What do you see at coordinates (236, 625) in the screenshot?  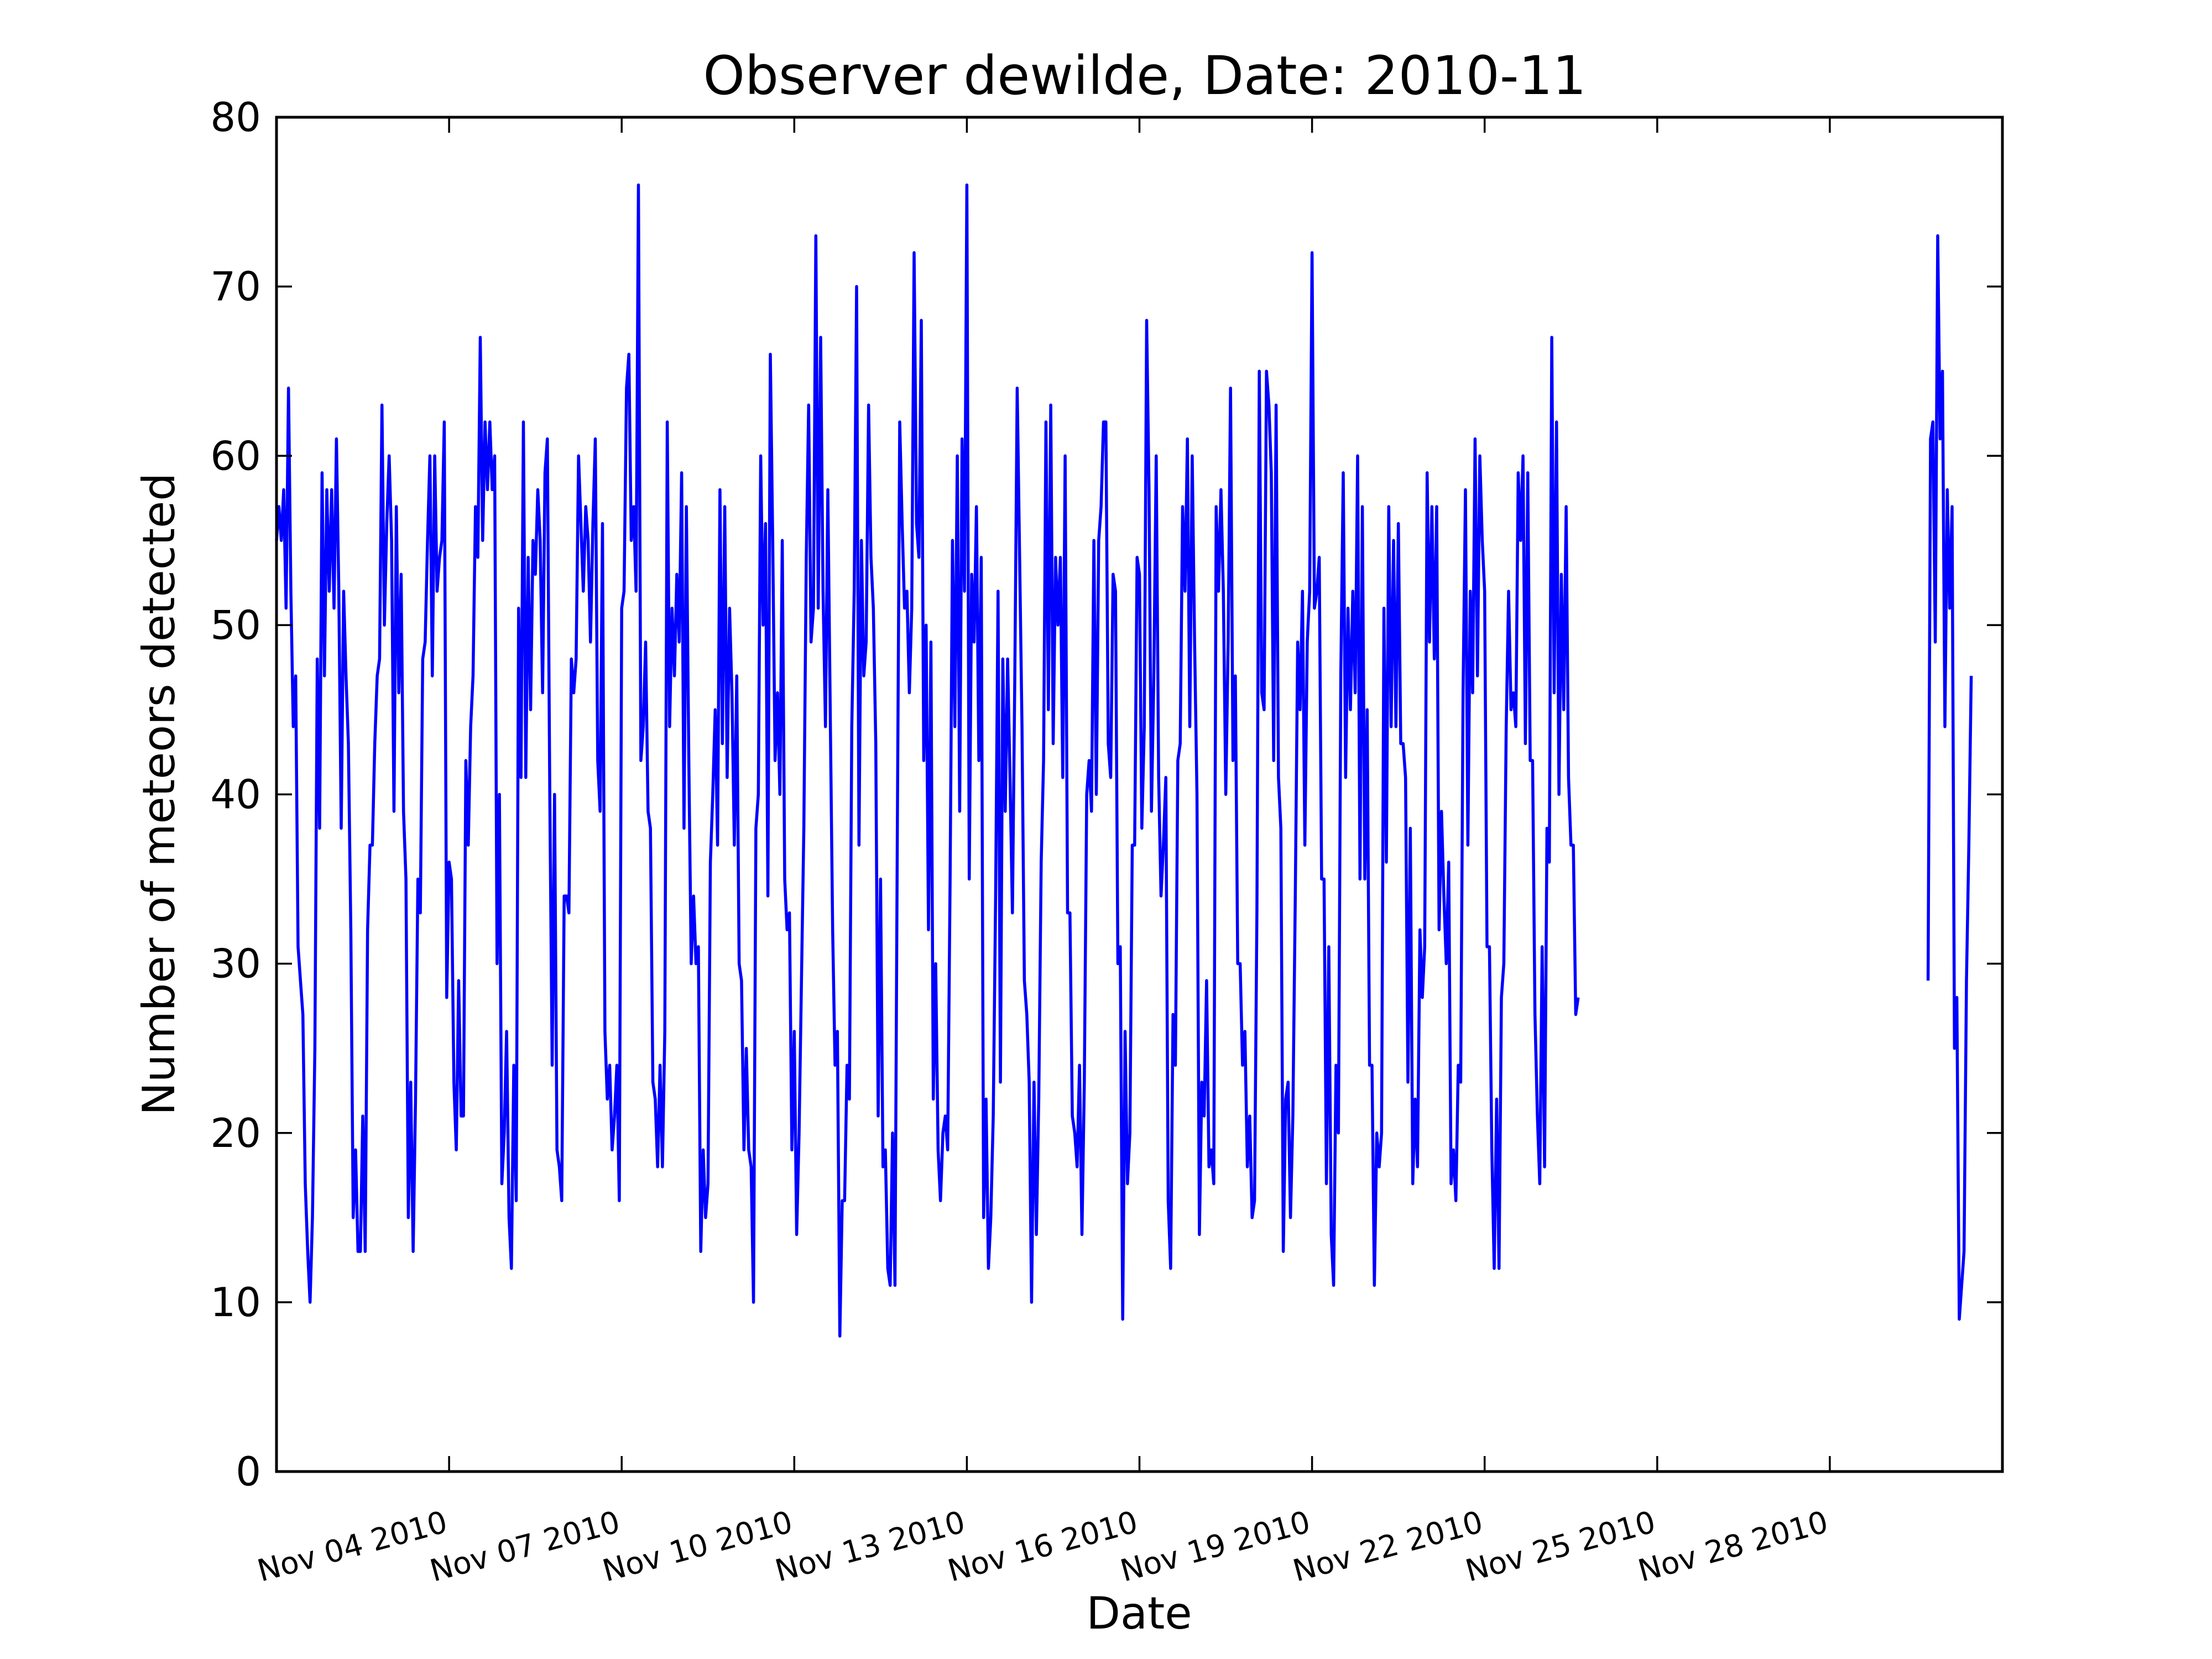 I see `y-tick-label: 50` at bounding box center [236, 625].